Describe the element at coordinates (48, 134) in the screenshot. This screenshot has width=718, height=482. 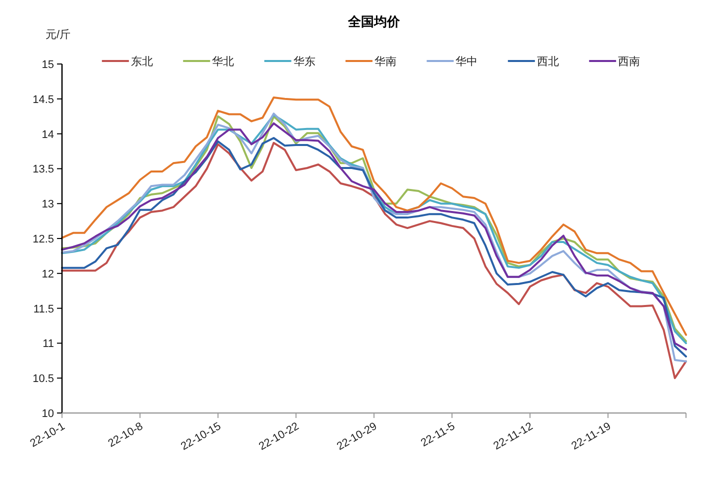
I see `ytick: 14` at that location.